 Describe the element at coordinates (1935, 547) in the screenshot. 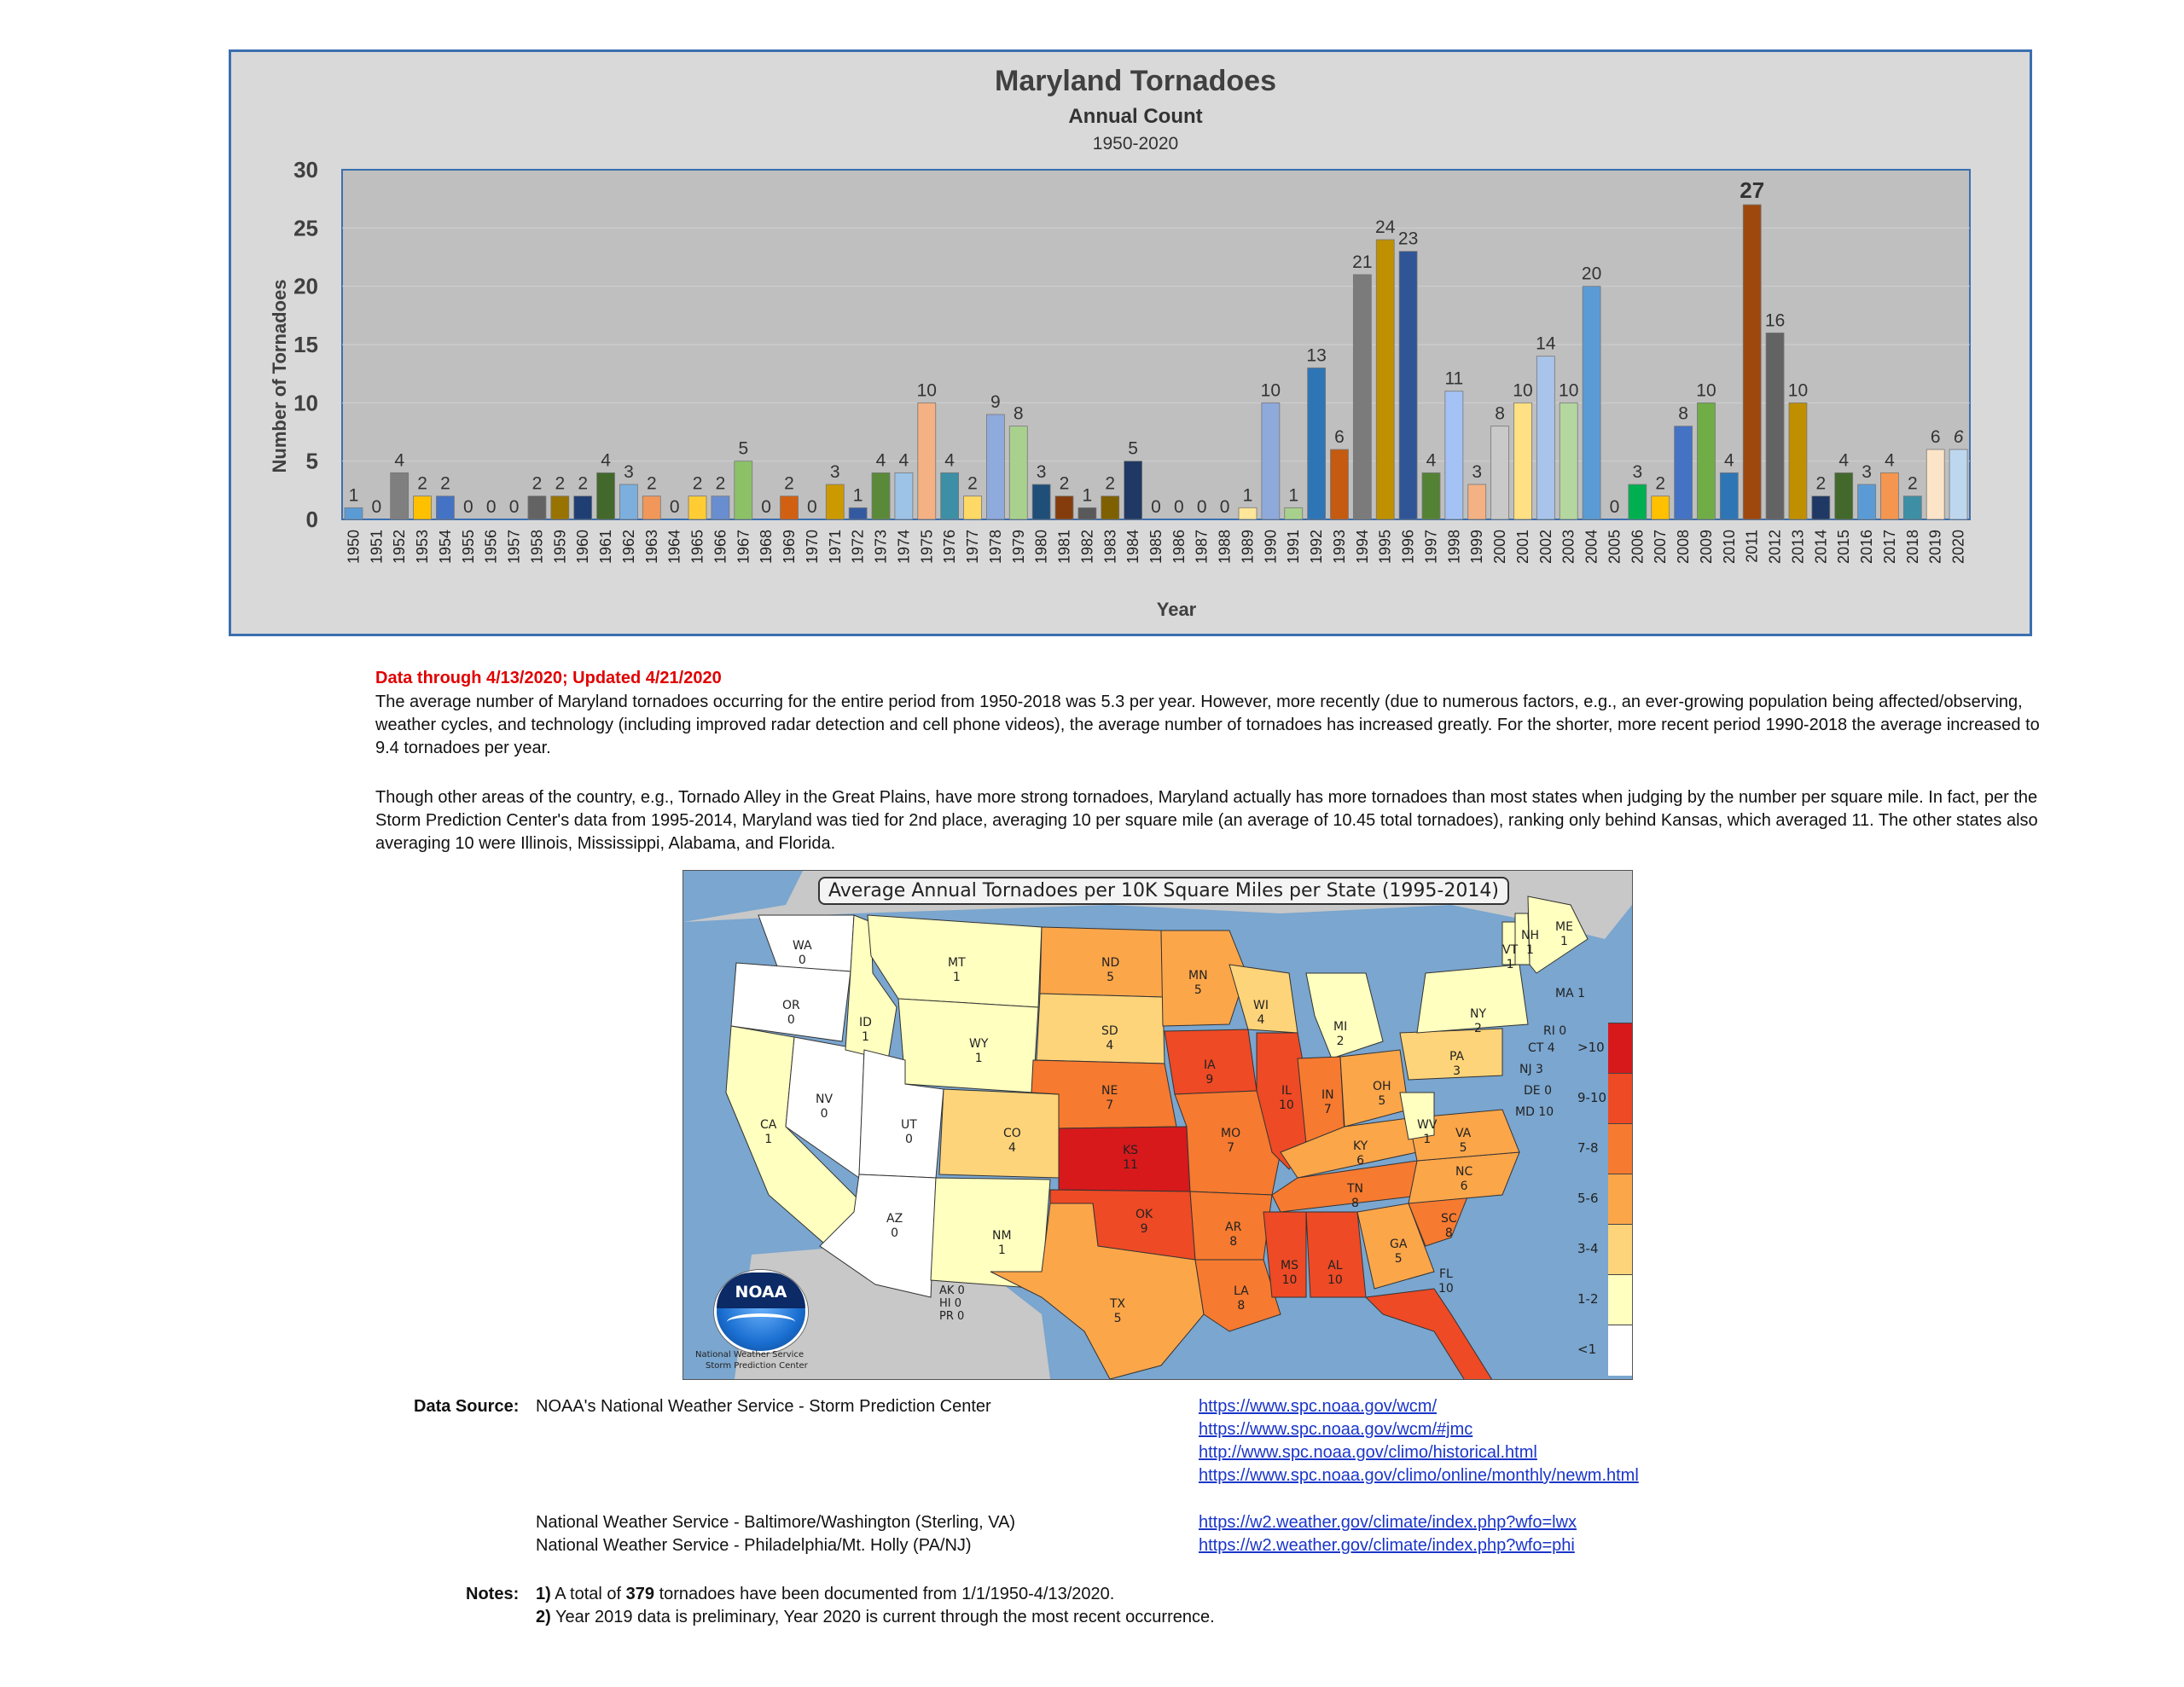

I see `x-tick-label-2019: 2019` at that location.